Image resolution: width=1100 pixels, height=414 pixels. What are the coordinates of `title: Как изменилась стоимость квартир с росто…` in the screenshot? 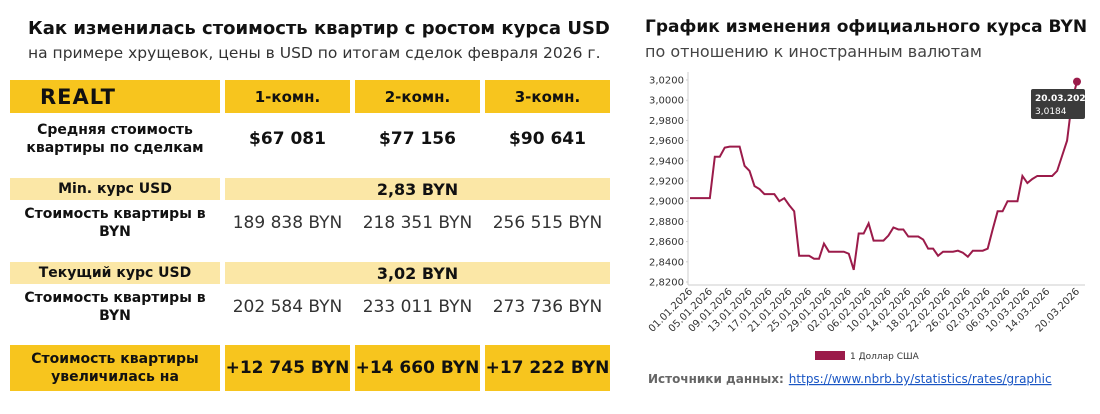 It's located at (319, 28).